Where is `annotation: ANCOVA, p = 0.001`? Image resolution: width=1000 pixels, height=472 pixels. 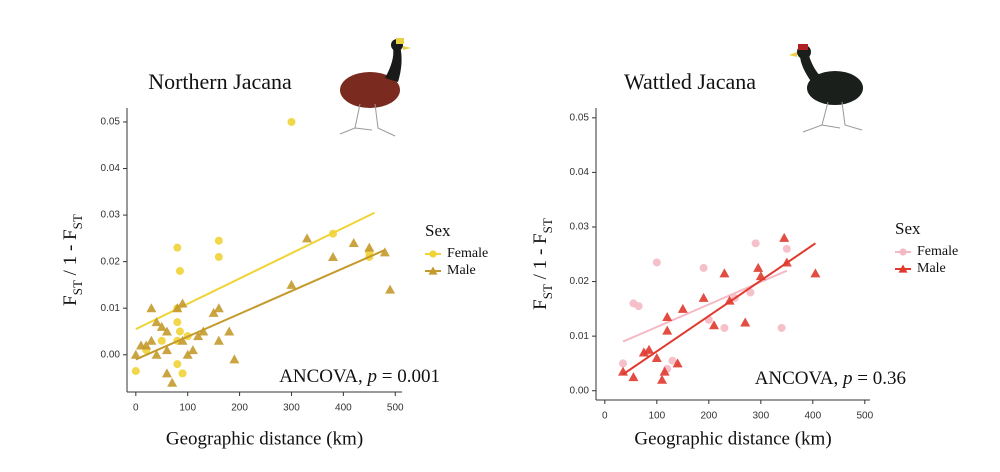 annotation: ANCOVA, p = 0.001 is located at coordinates (359, 376).